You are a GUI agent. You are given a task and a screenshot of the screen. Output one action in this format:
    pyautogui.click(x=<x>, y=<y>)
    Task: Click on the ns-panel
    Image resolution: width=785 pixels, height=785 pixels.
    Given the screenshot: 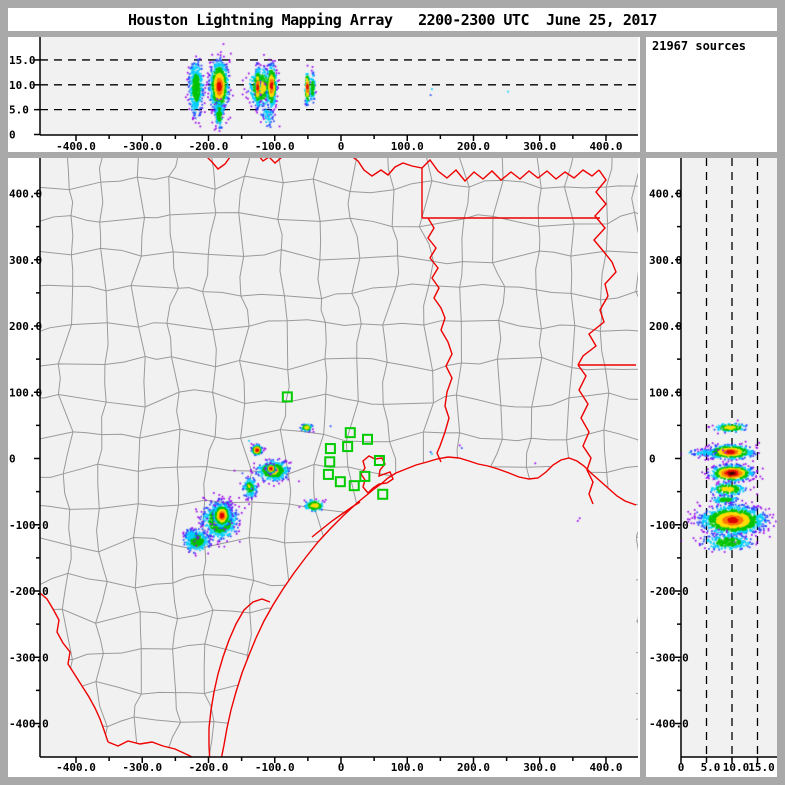 What is the action you would take?
    pyautogui.click(x=711, y=467)
    